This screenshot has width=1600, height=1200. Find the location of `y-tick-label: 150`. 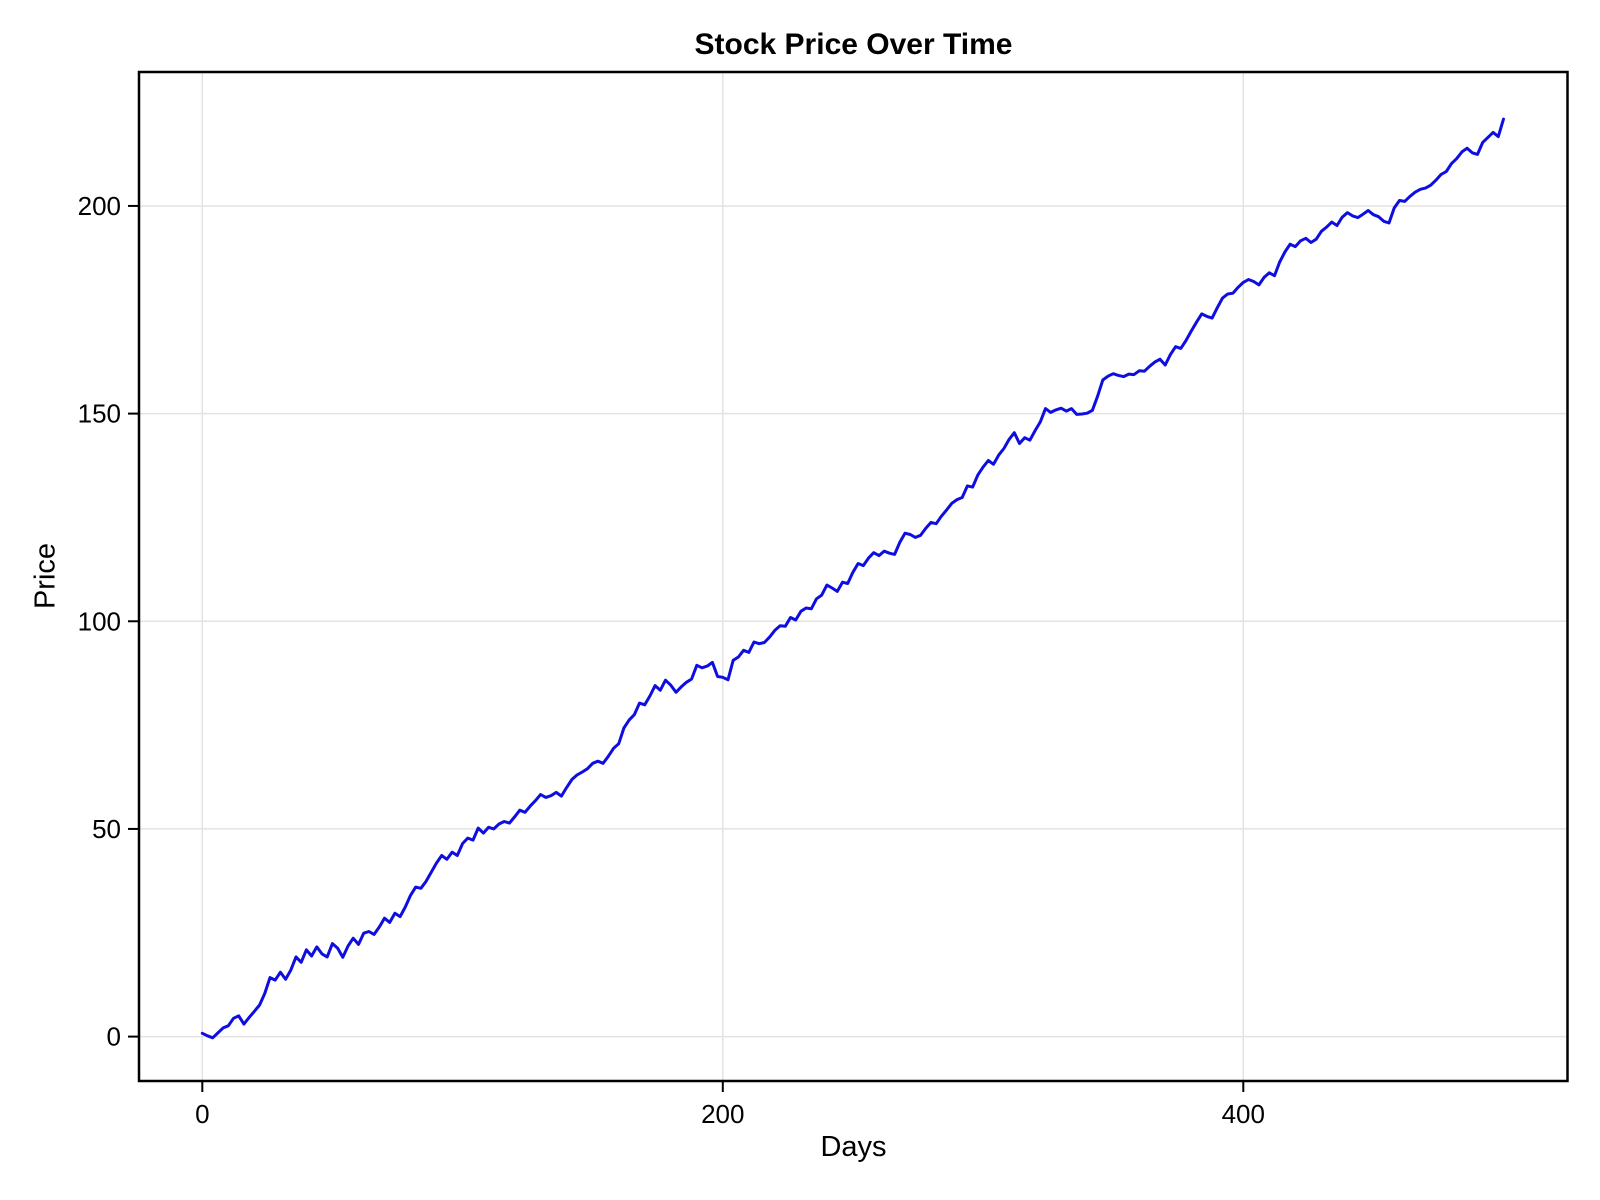

y-tick-label: 150 is located at coordinates (99, 414).